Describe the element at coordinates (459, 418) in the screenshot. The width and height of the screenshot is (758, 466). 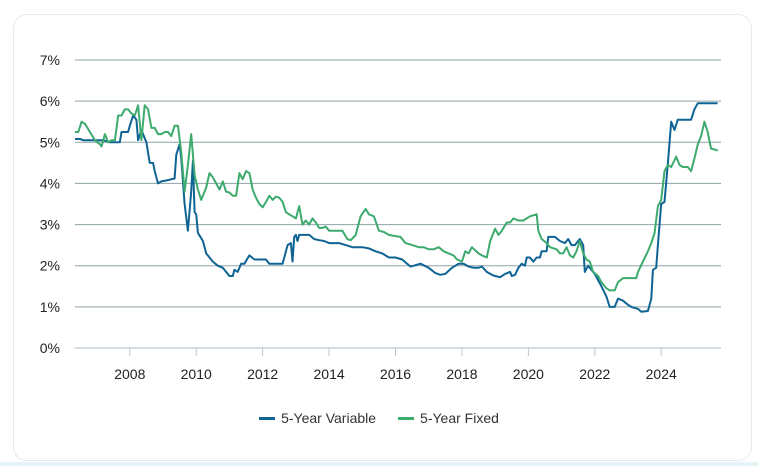
I see `legend-label-fixed: 5-Year Fixed` at that location.